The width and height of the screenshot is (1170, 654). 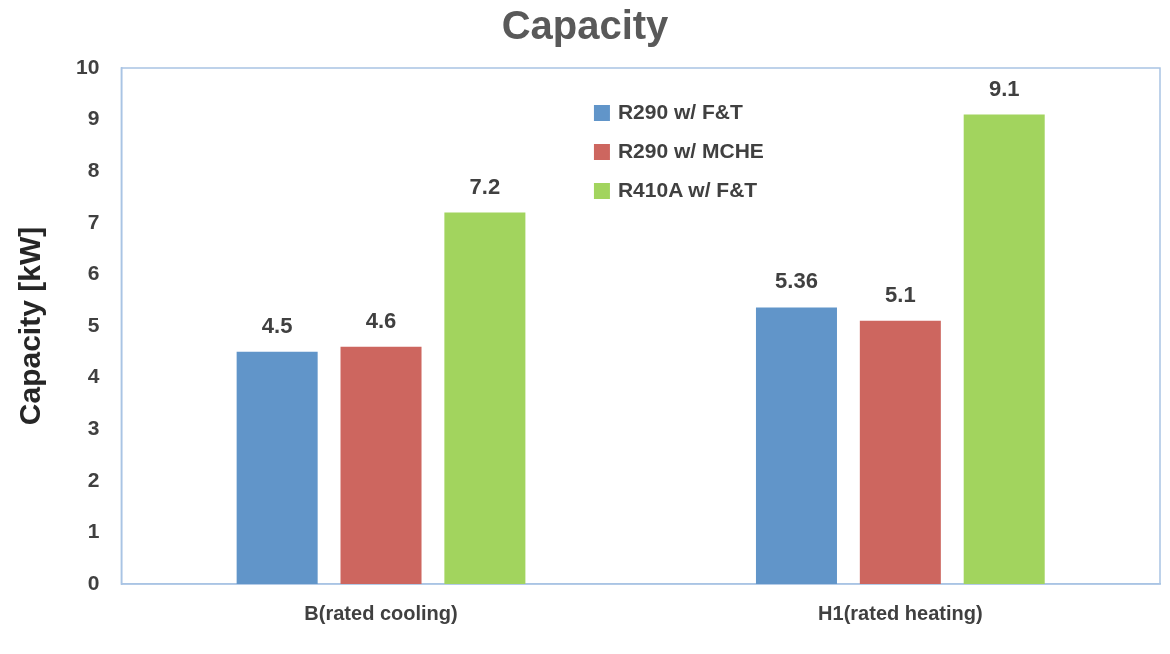 What do you see at coordinates (796, 281) in the screenshot?
I see `data-label: 5.36` at bounding box center [796, 281].